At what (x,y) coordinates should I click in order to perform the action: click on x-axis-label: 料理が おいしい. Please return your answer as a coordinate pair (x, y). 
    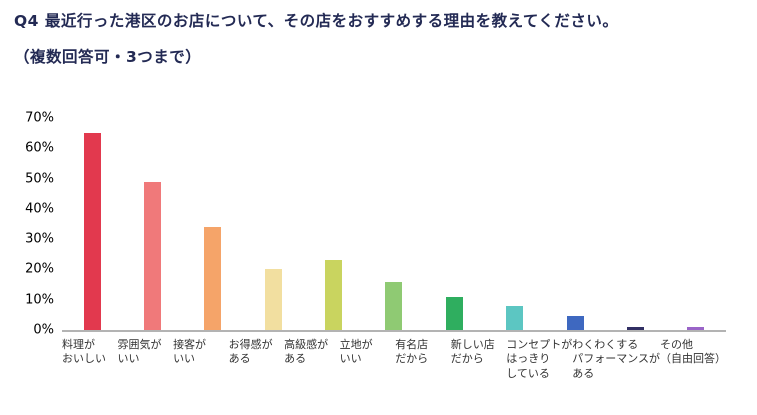
    Looking at the image, I should click on (84, 352).